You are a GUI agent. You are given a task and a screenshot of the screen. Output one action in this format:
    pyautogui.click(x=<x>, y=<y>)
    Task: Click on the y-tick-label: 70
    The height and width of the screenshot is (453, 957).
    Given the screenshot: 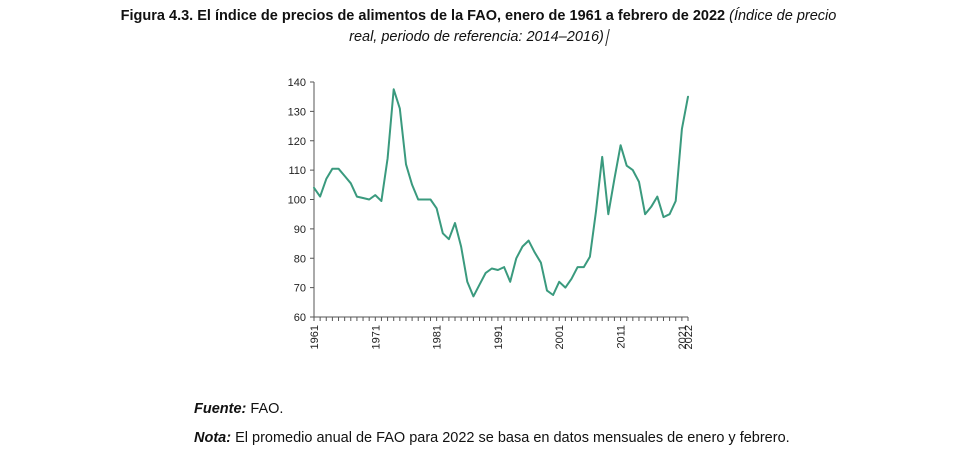 What is the action you would take?
    pyautogui.click(x=300, y=289)
    